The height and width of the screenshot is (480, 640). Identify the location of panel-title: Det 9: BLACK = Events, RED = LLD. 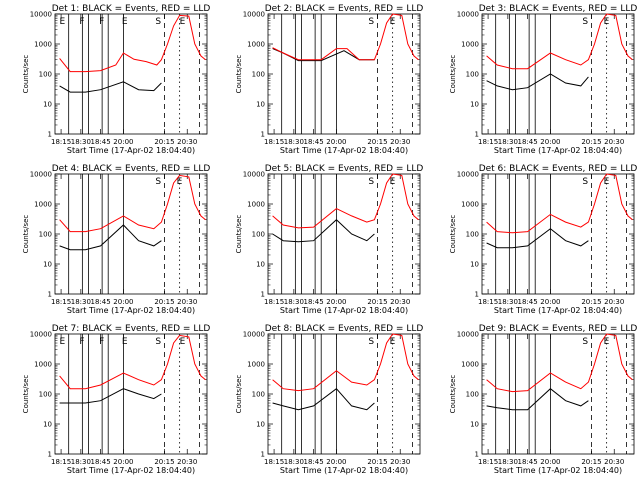
(558, 329).